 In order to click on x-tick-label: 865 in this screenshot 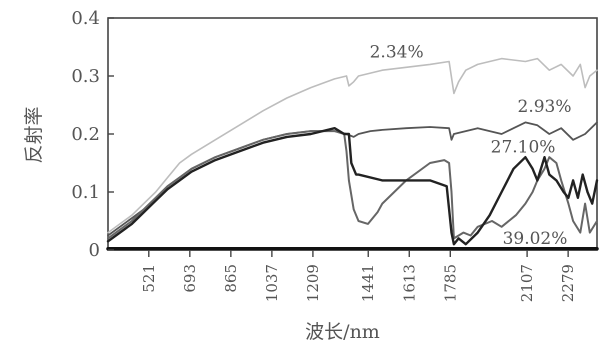, I will do `click(231, 278)`.